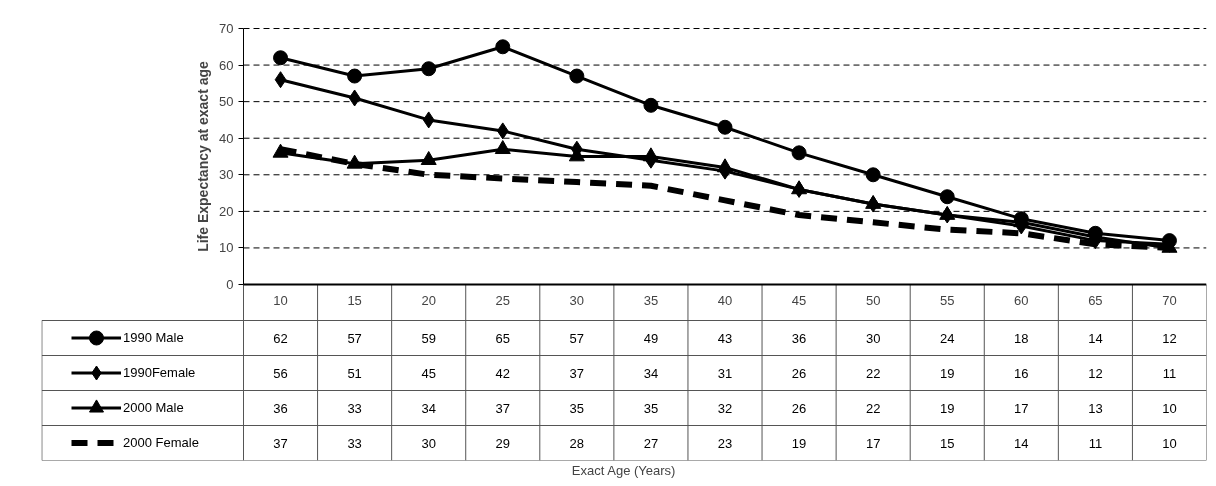 The image size is (1216, 486). I want to click on y-tick-label: 50, so click(226, 102).